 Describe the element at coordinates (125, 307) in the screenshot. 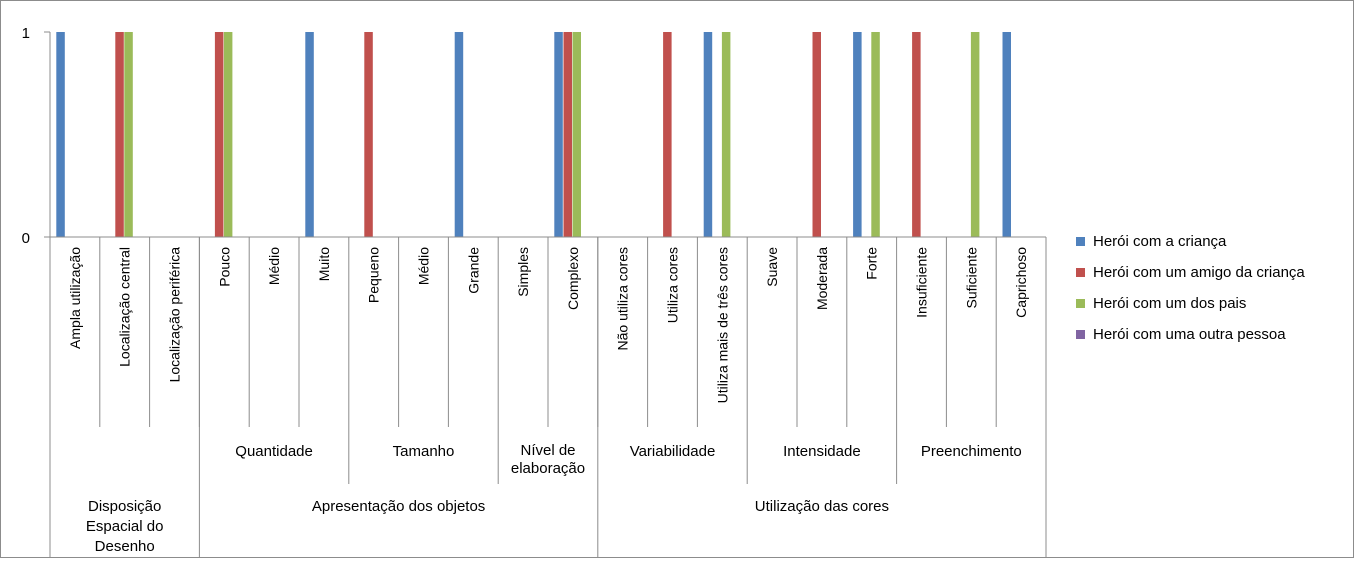

I see `x-tick-label: Localização central` at that location.